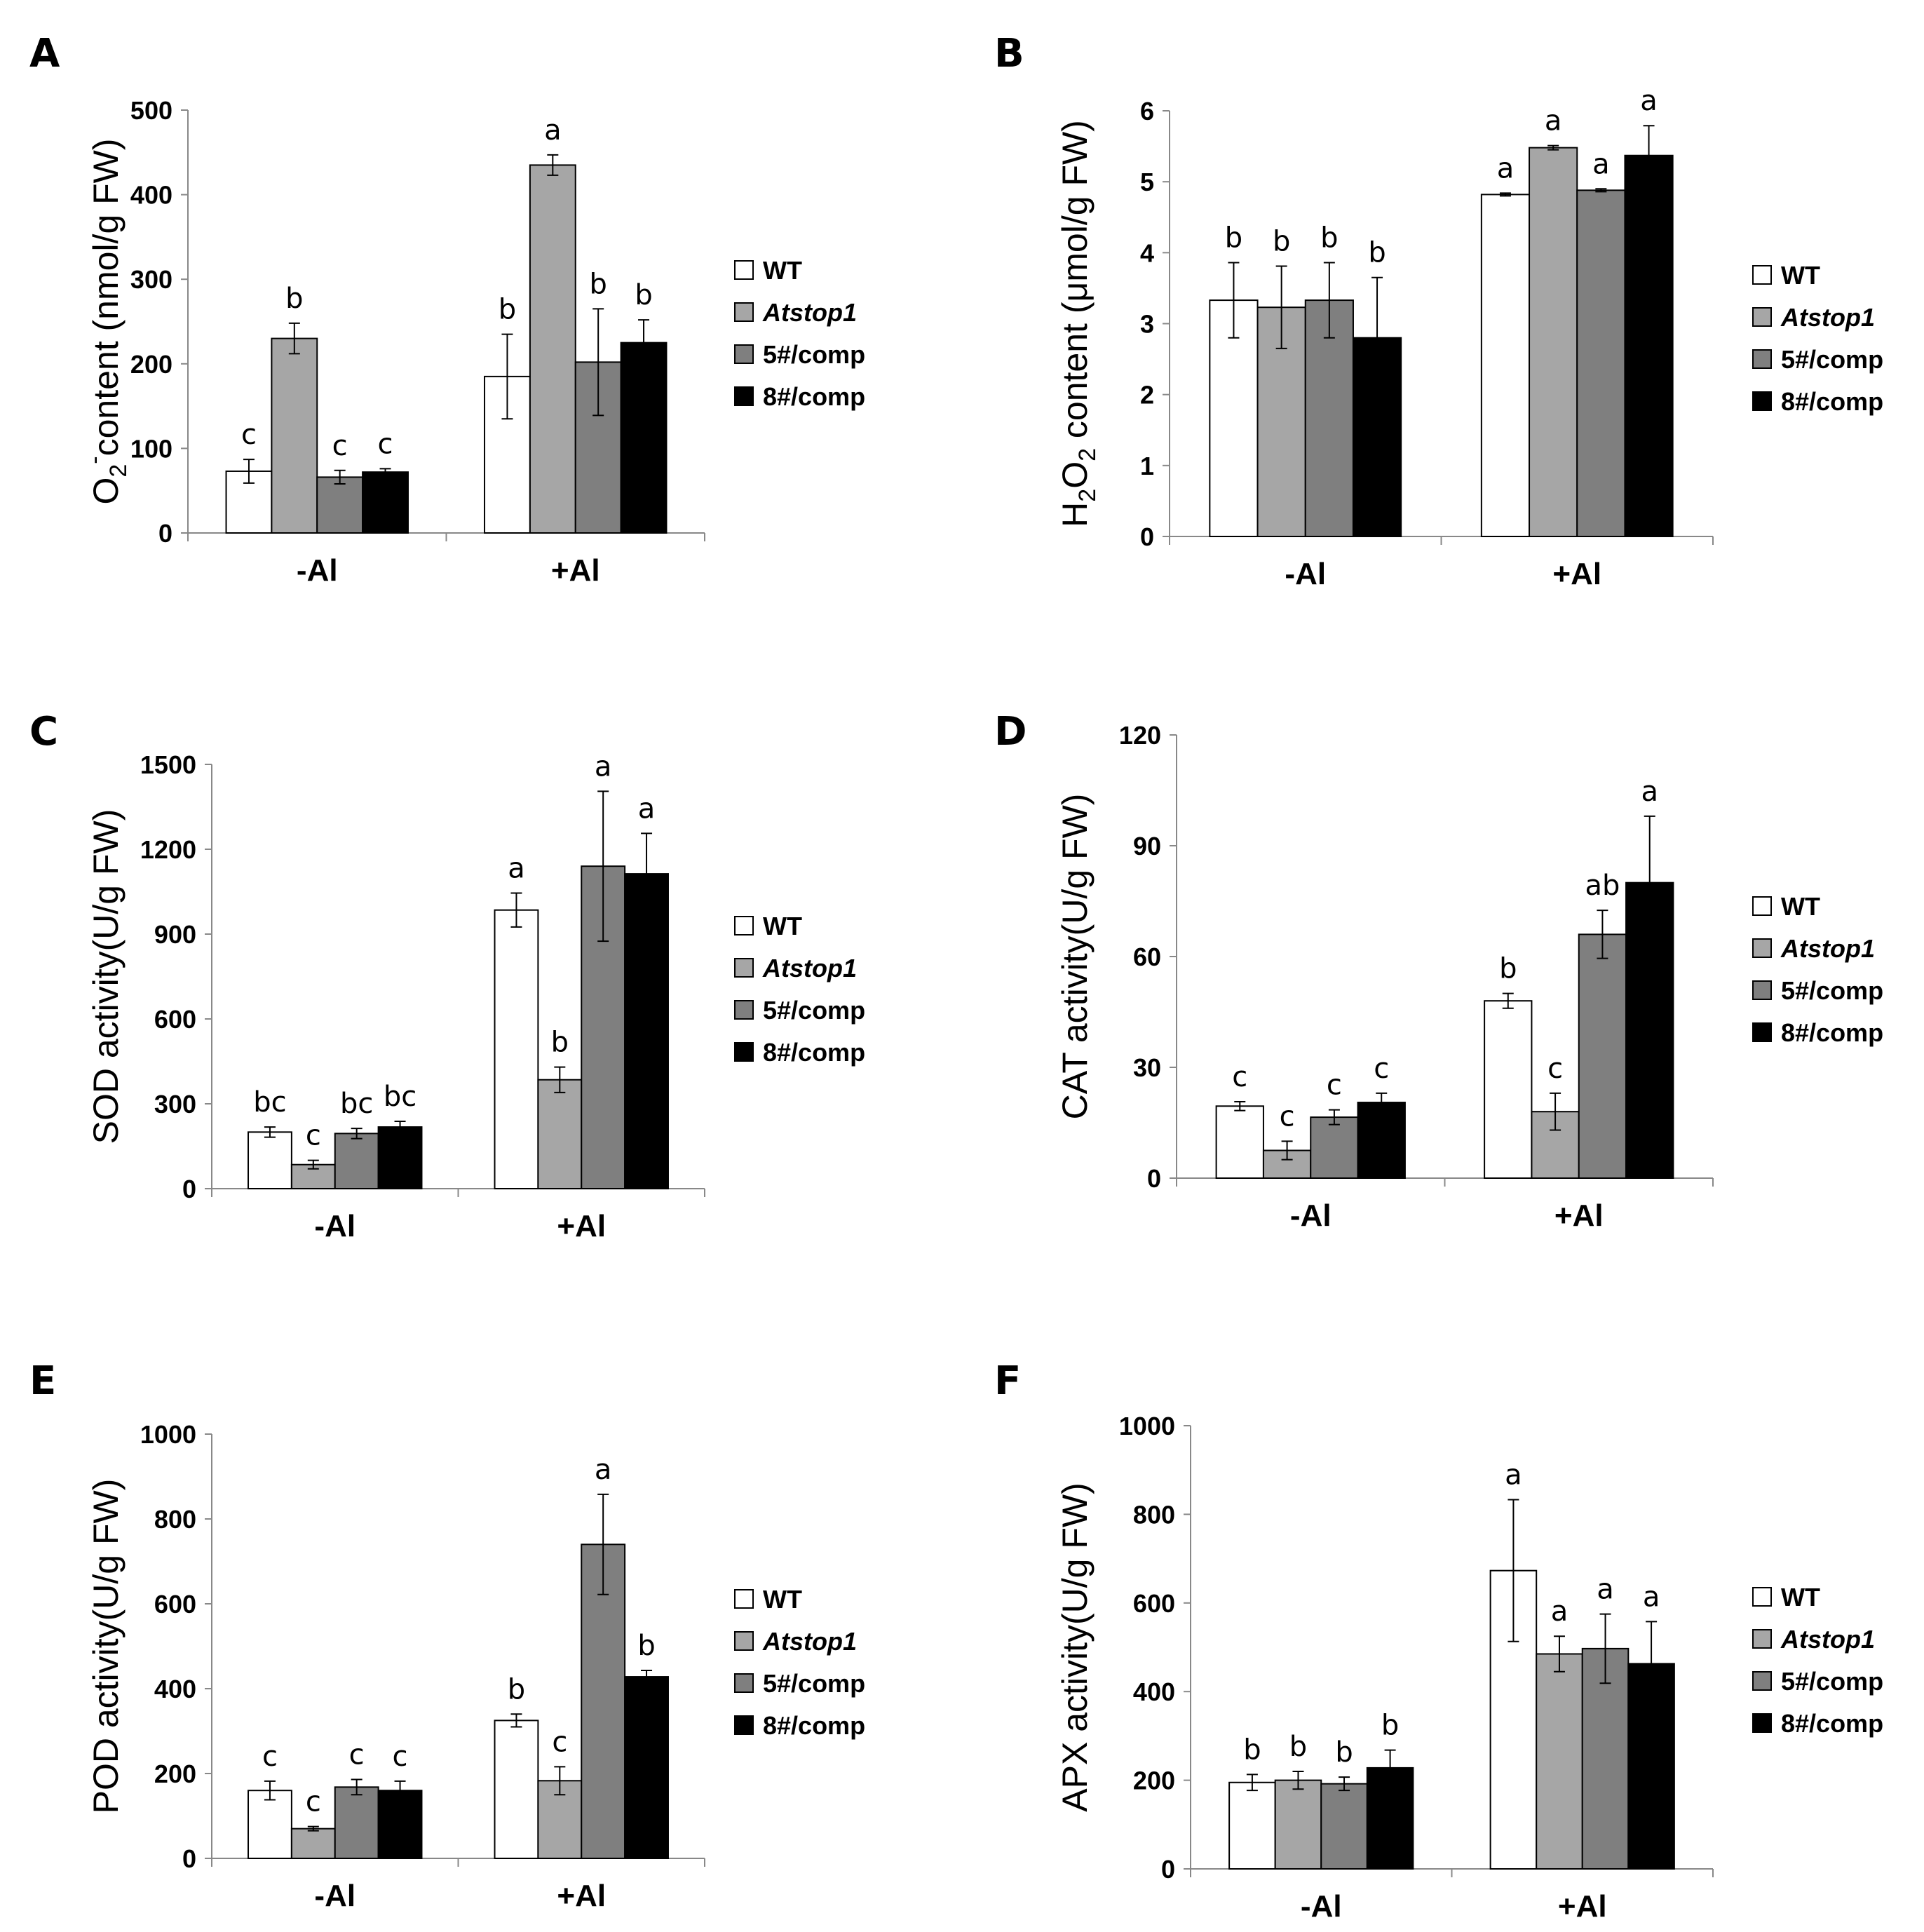 The width and height of the screenshot is (1924, 1932). What do you see at coordinates (106, 1646) in the screenshot?
I see `y-axis-label: POD activity(U/g FW)` at bounding box center [106, 1646].